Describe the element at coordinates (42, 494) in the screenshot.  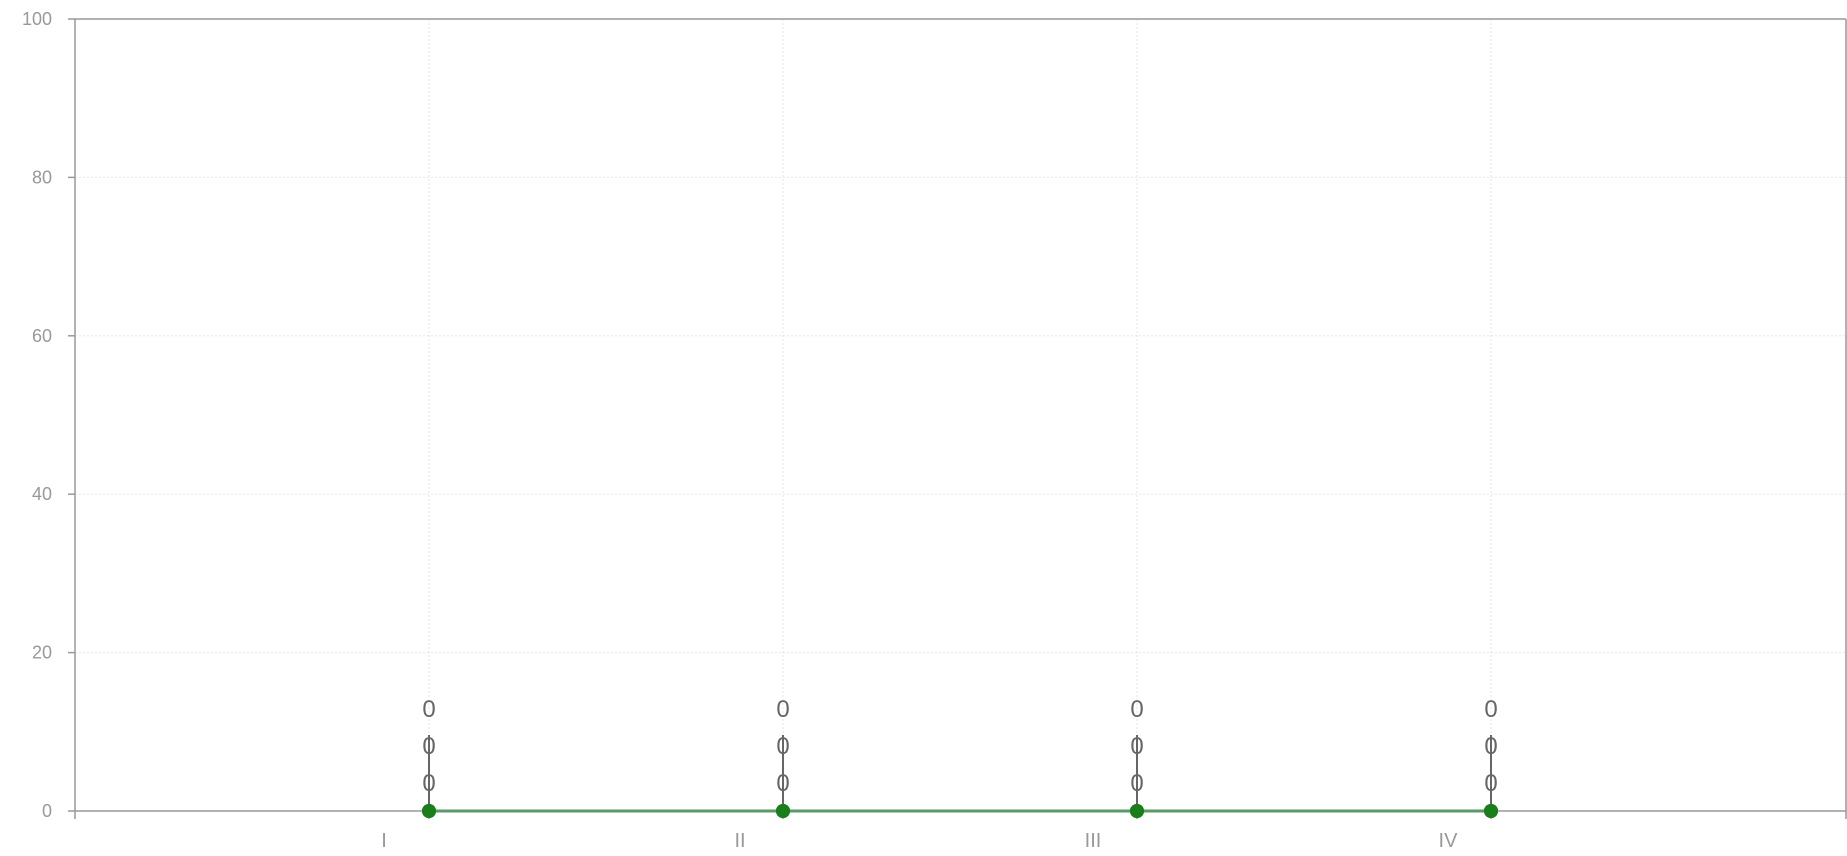
I see `y-tick-label: 40` at that location.